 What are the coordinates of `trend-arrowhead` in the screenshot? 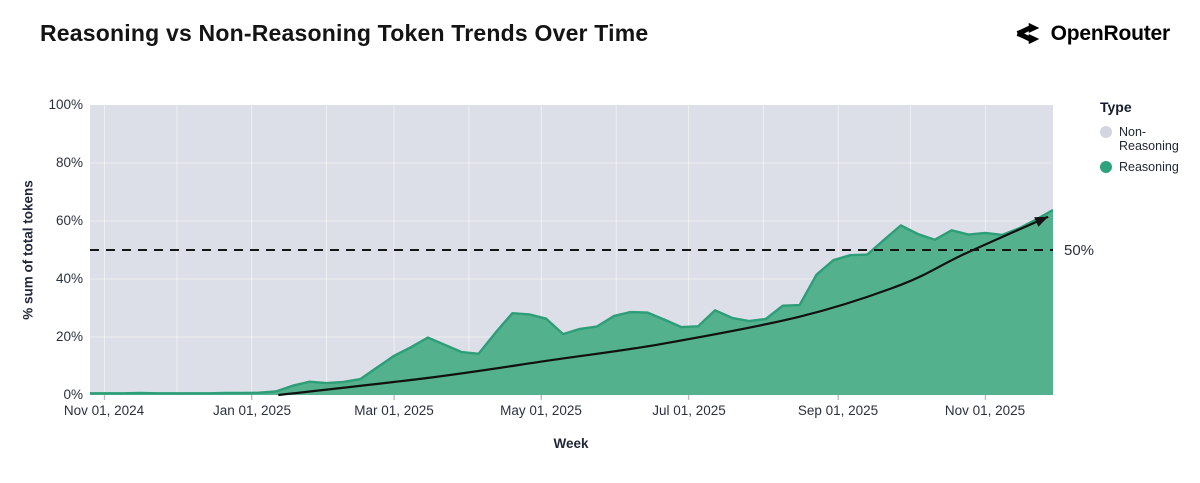 It's located at (1041, 221).